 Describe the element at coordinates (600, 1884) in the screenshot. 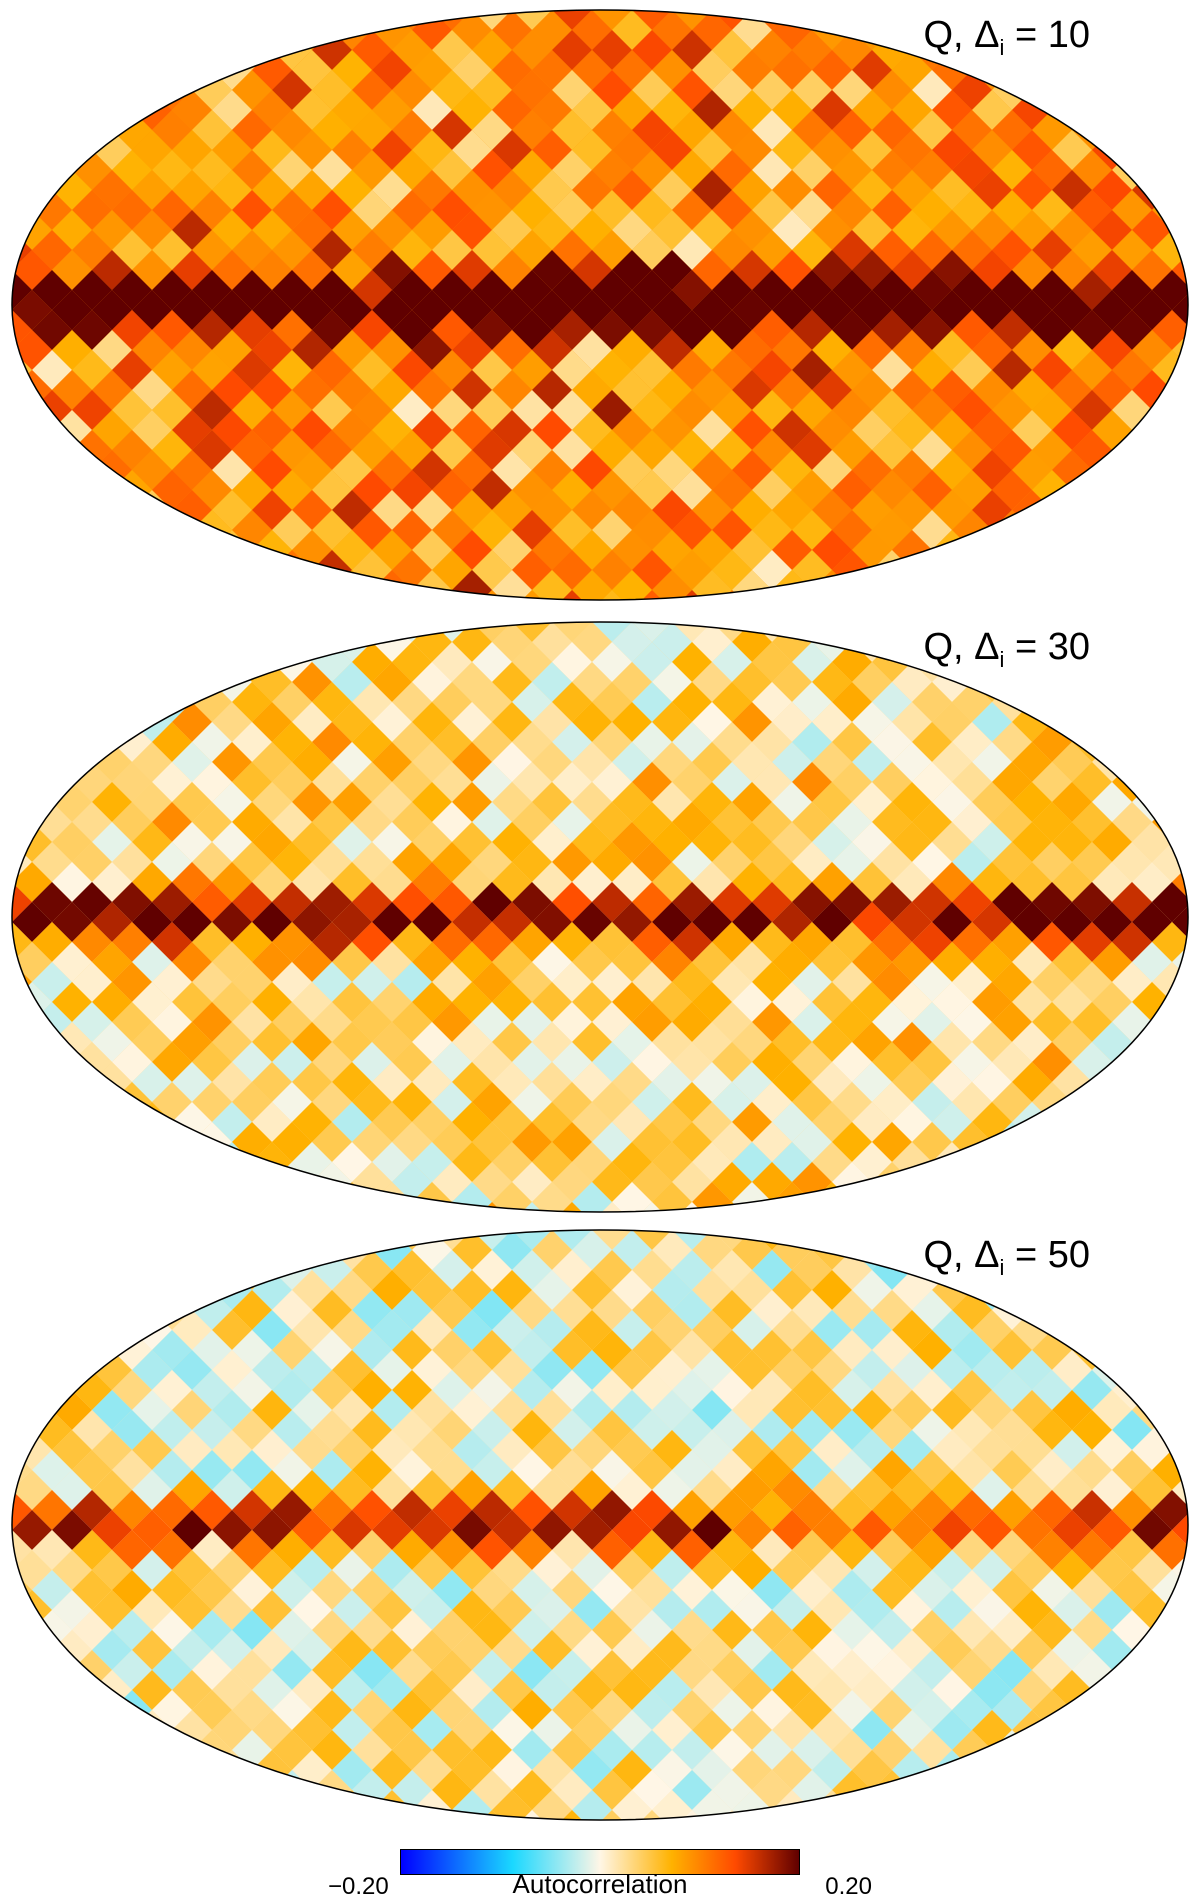

I see `colorbar-title: Autocorrelation` at that location.